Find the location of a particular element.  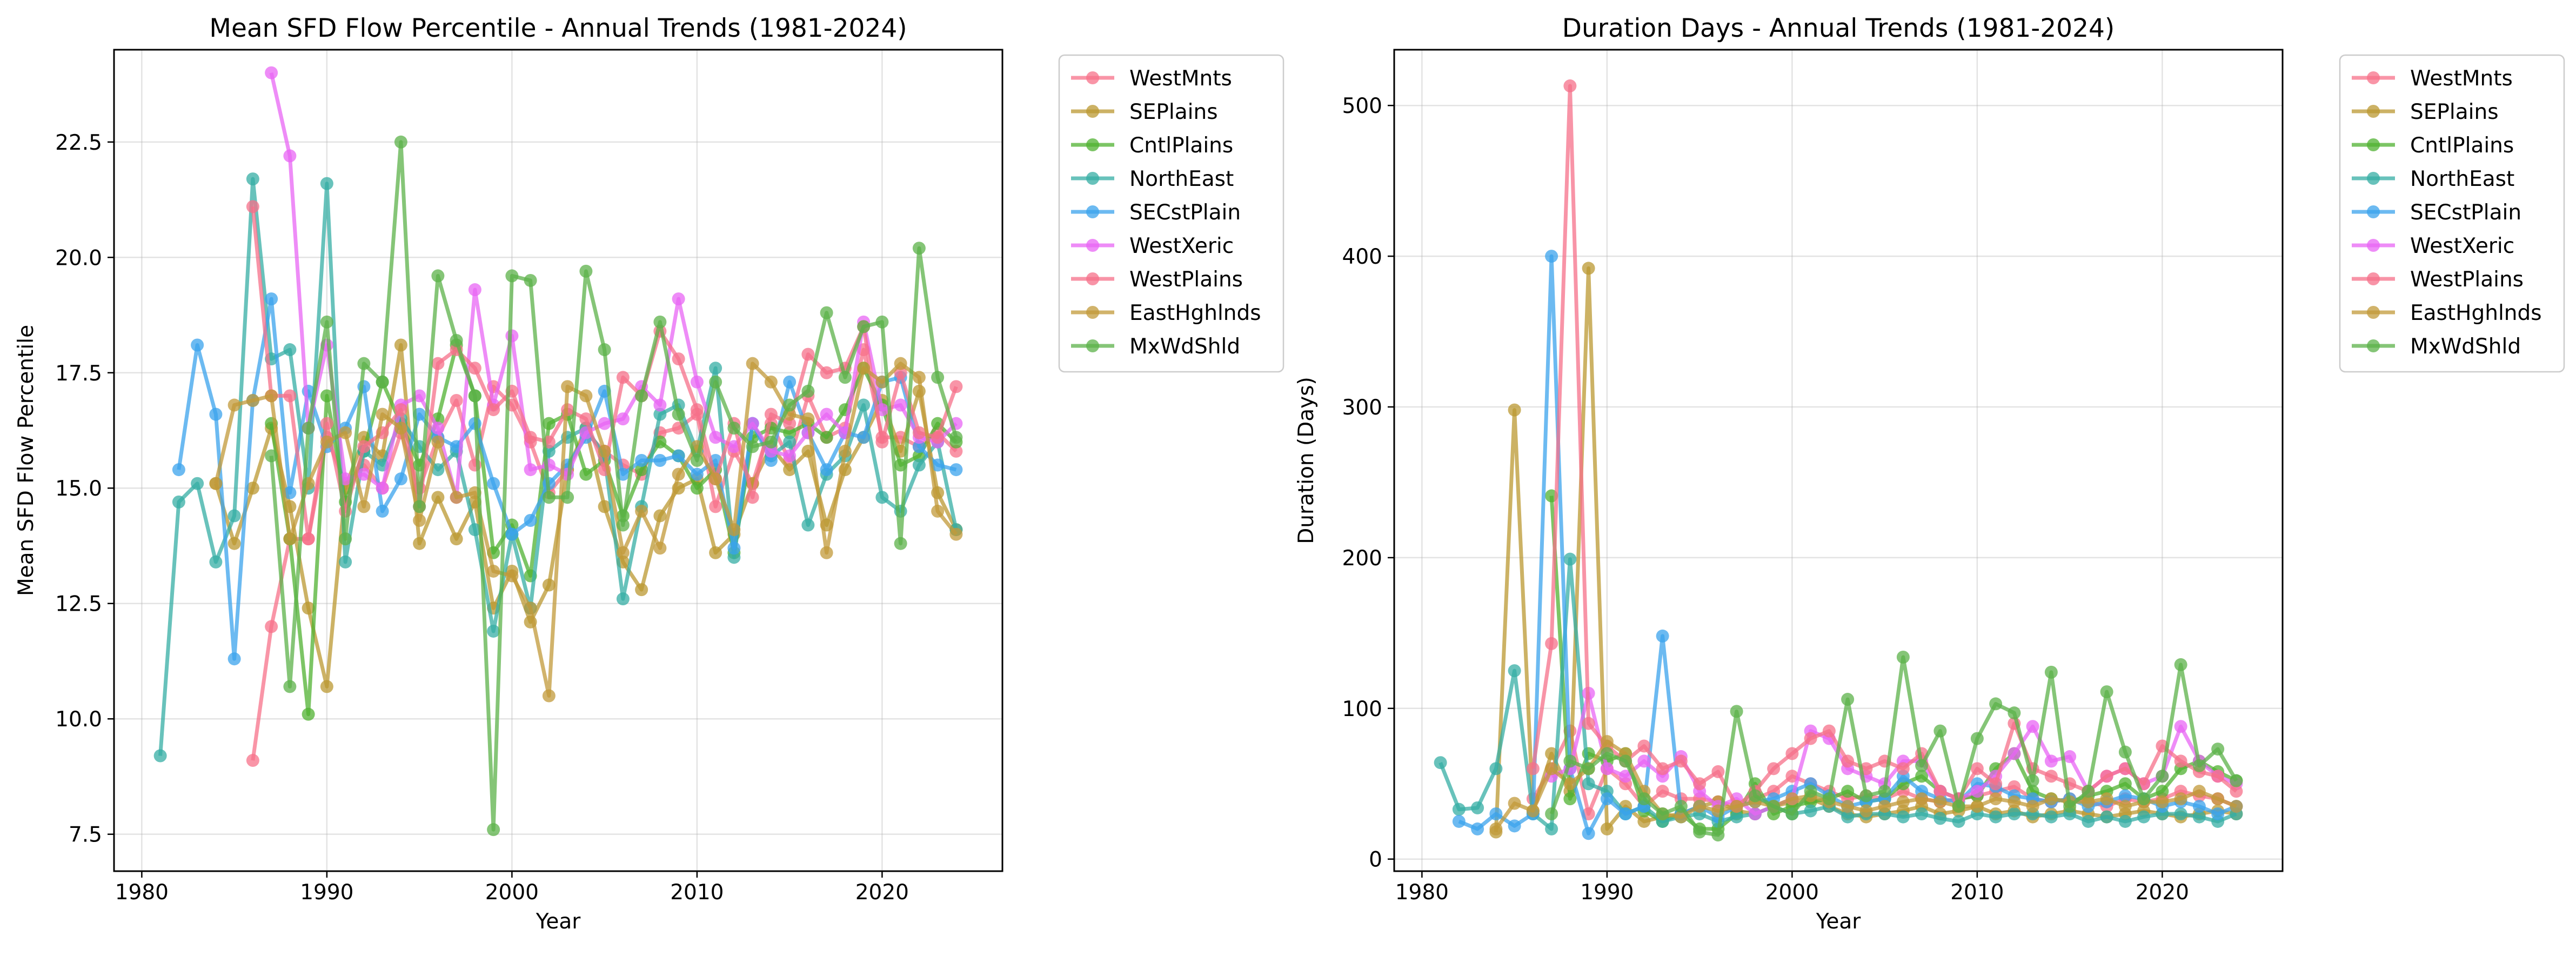

legend-label: EastHghlnds is located at coordinates (2476, 313).